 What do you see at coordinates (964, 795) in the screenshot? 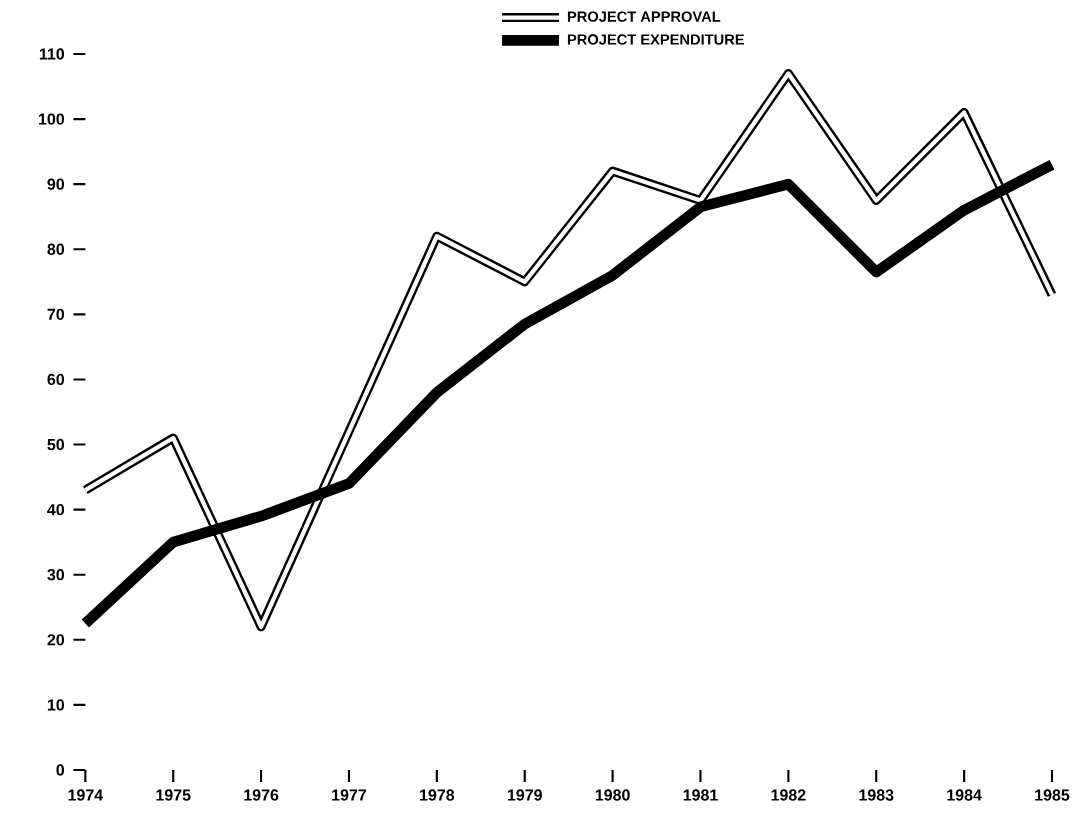
I see `x-tick-label: 1984` at bounding box center [964, 795].